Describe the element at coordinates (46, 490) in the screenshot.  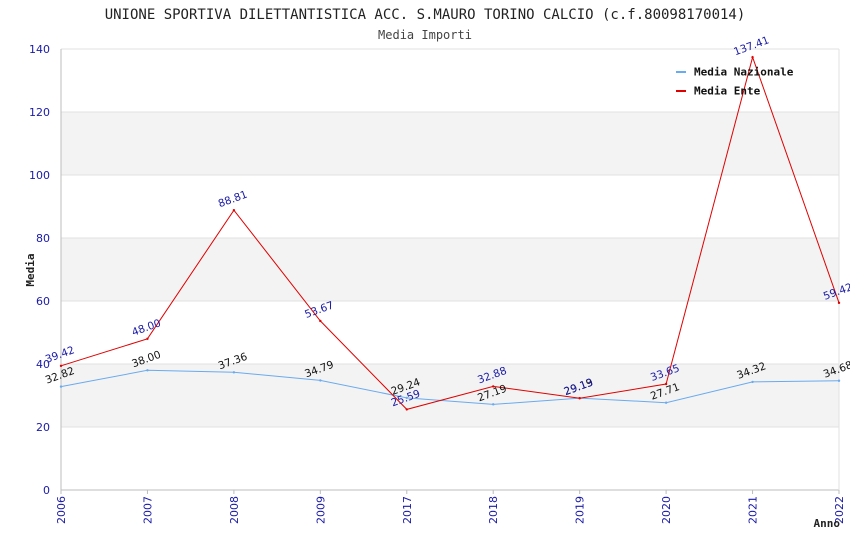
I see `y-tick-label: 0` at that location.